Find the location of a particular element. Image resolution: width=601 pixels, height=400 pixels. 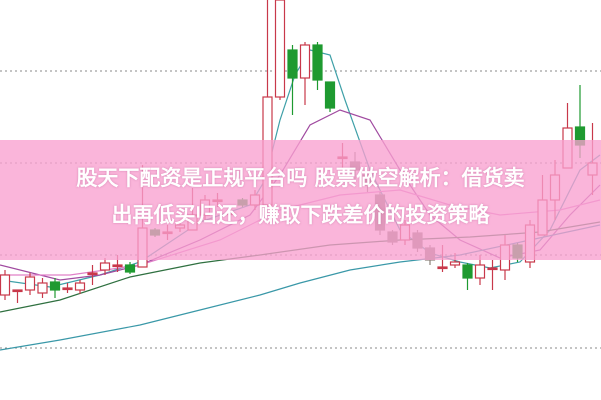

title-line-1: 股天下配资是正规平台吗 股票做空解析：借货卖 is located at coordinates (300, 178).